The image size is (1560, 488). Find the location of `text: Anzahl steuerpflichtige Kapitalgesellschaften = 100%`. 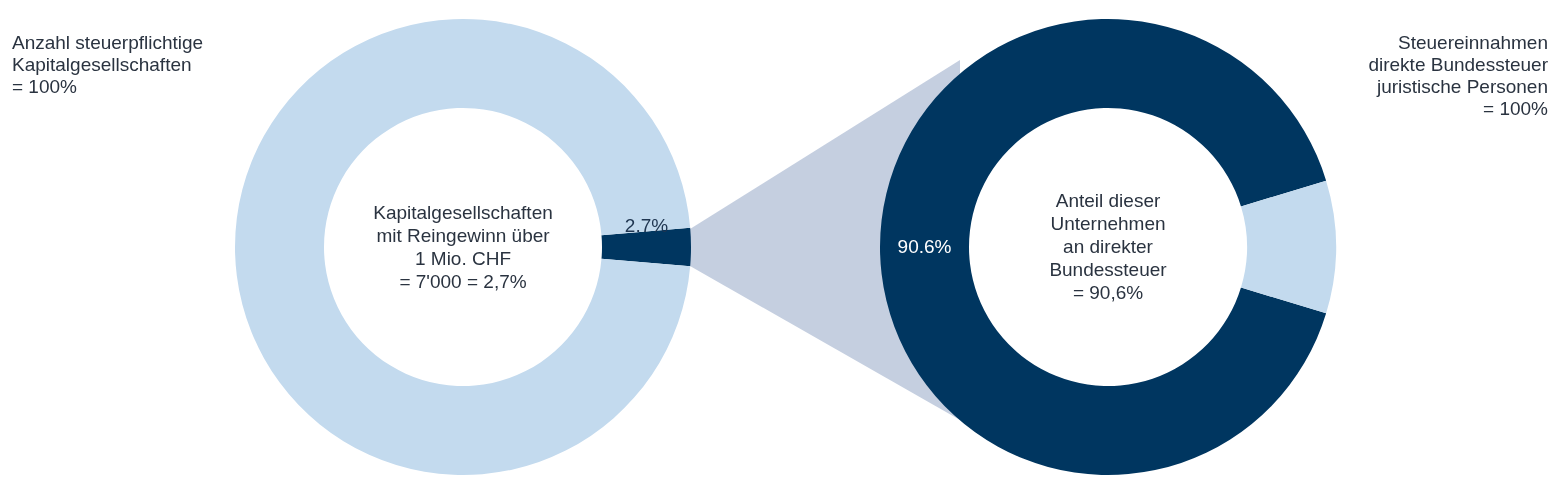

text: Anzahl steuerpflichtige Kapitalgesellschaften = 100% is located at coordinates (108, 64).